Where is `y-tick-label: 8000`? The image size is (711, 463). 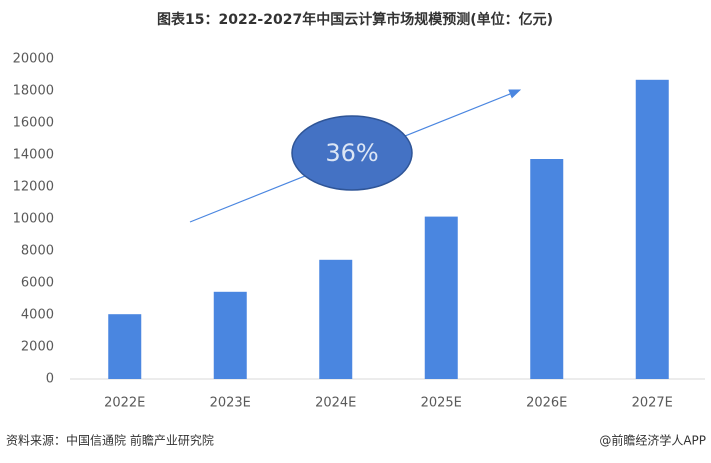
y-tick-label: 8000 is located at coordinates (37, 251).